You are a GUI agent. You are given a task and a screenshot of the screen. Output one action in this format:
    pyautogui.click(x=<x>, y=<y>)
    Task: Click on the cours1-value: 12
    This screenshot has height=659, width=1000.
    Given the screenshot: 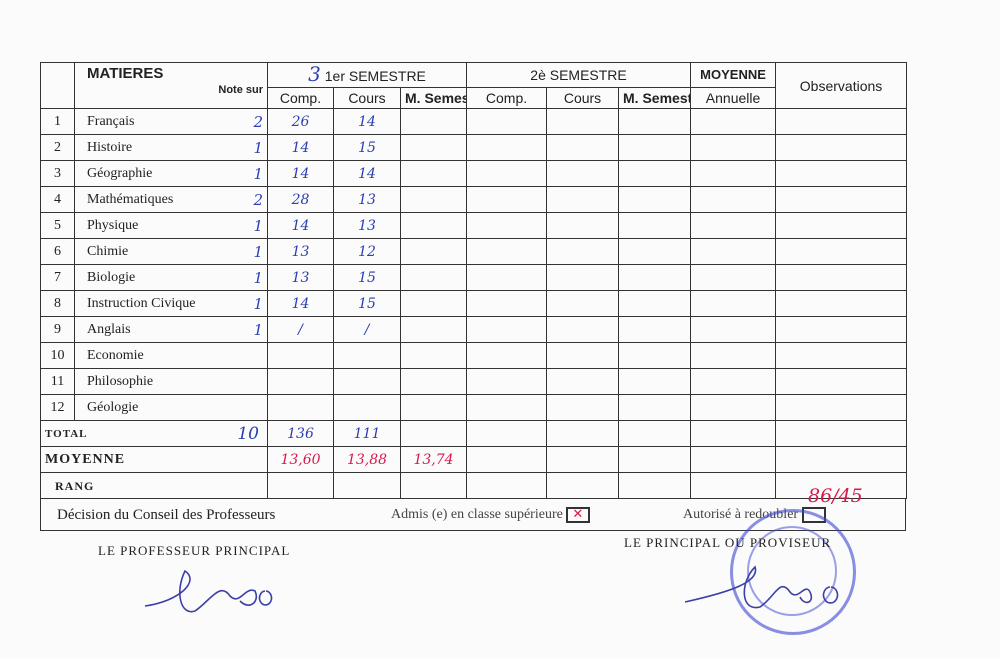 What is the action you would take?
    pyautogui.click(x=367, y=251)
    